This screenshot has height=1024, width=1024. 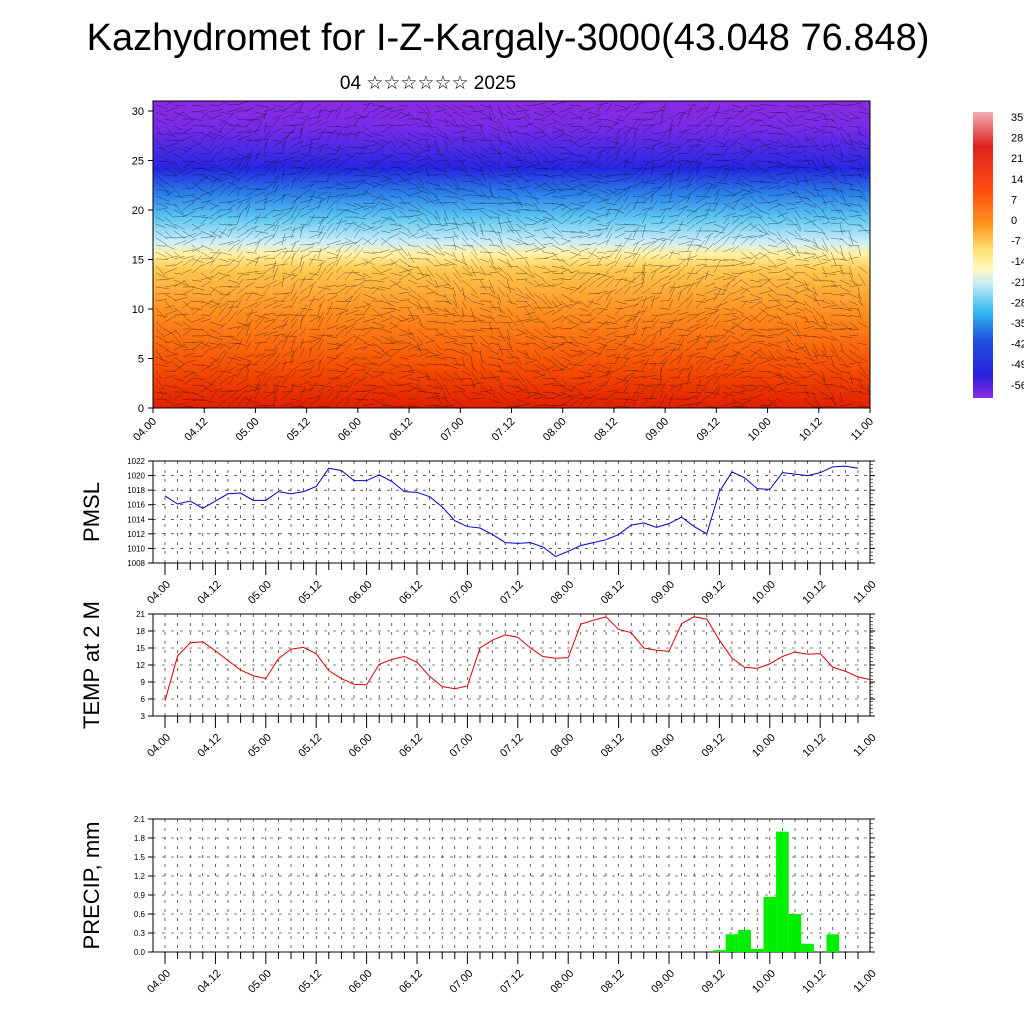 What do you see at coordinates (462, 746) in the screenshot?
I see `x-tick-label: 07.00` at bounding box center [462, 746].